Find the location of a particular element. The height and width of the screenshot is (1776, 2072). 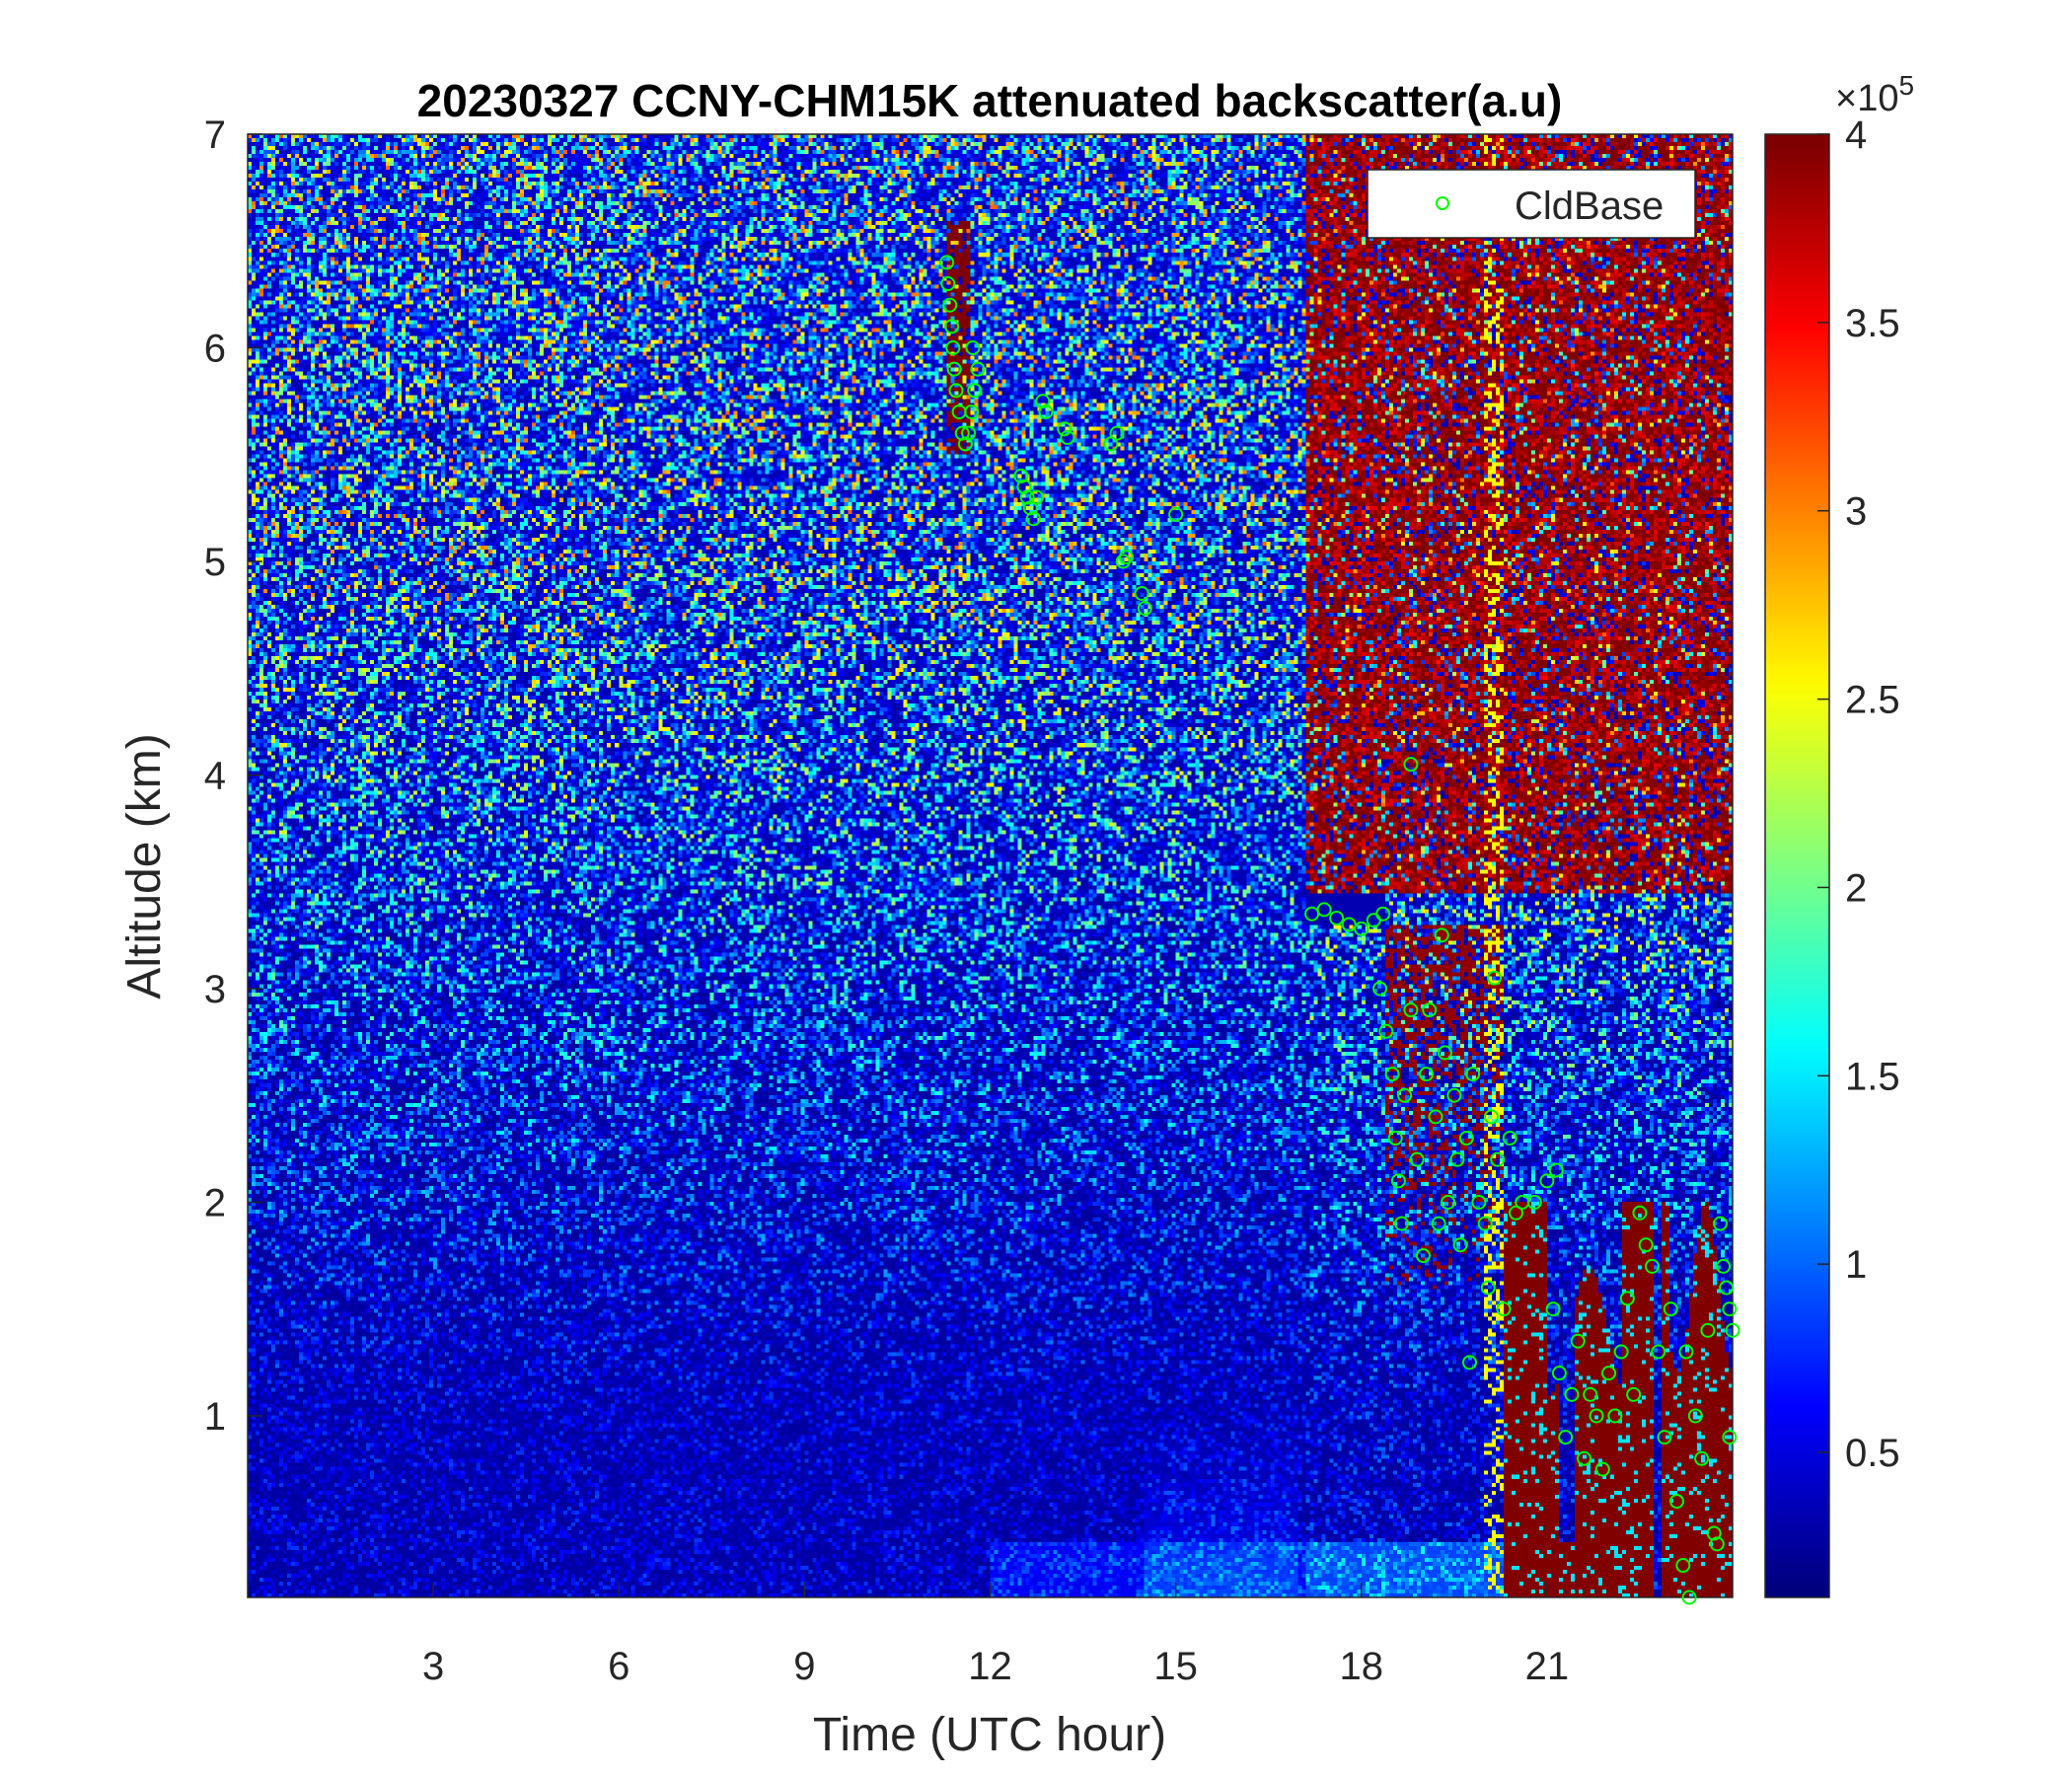

y-tick-label: 1 is located at coordinates (215, 1417).